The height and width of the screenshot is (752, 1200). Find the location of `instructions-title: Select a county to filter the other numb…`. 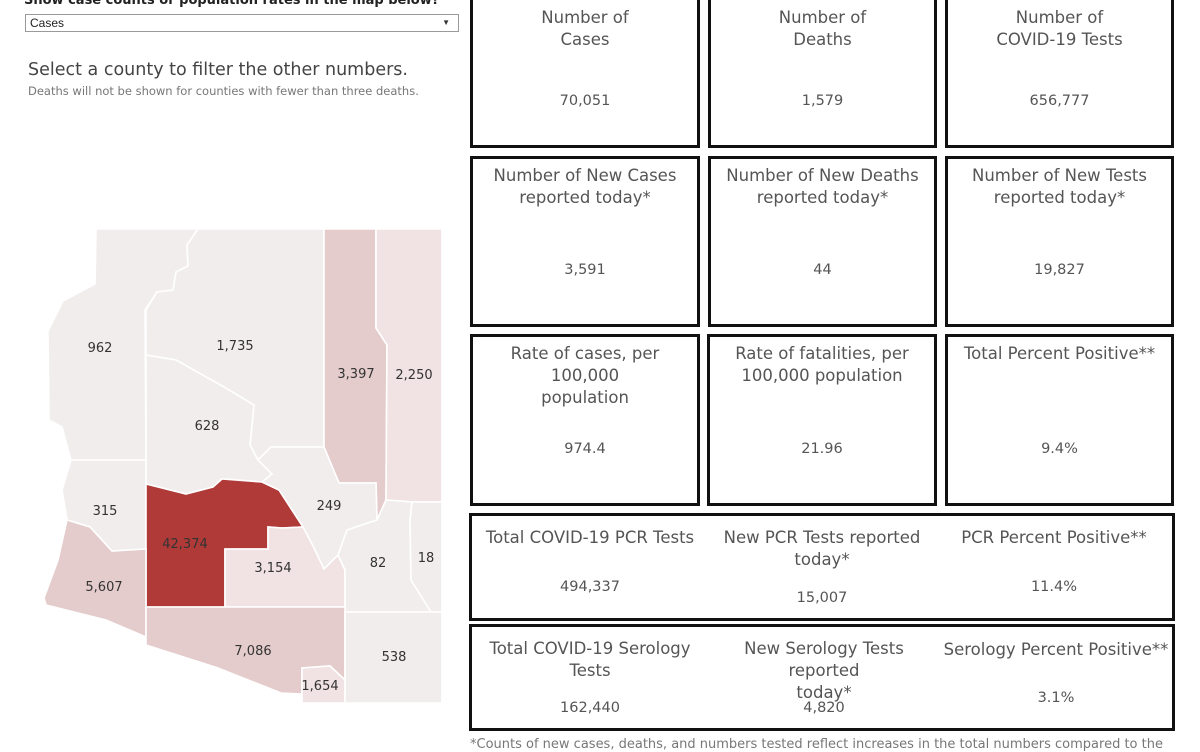

instructions-title: Select a county to filter the other numb… is located at coordinates (218, 70).